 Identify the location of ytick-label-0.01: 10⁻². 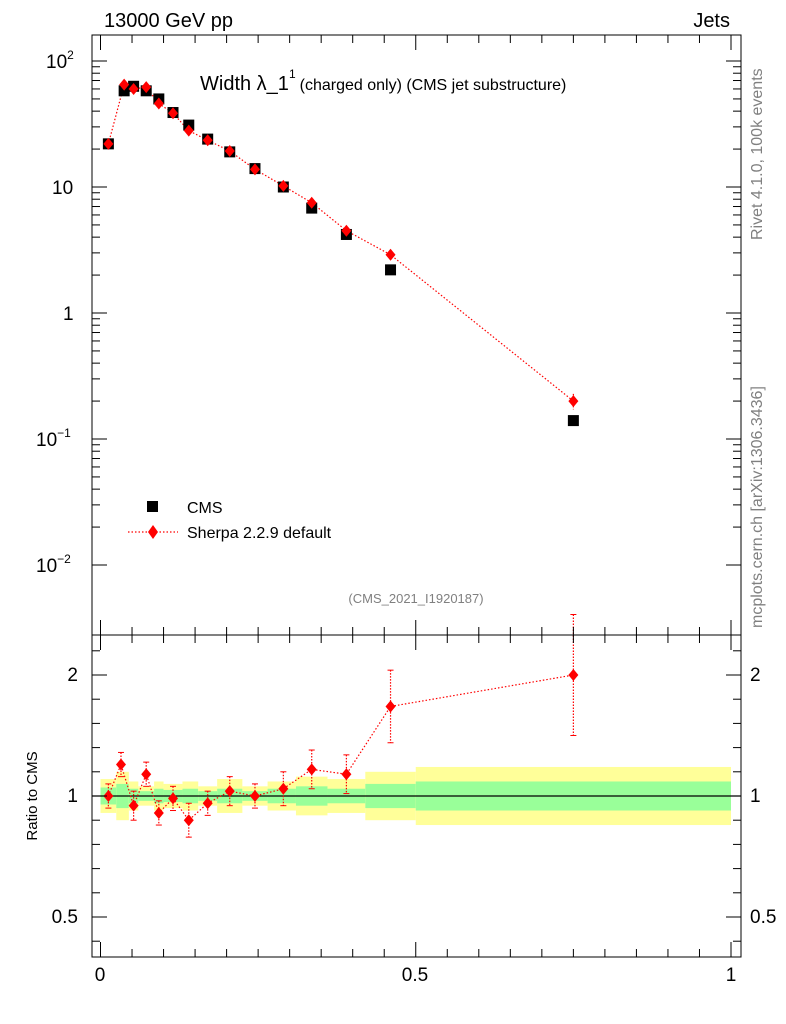
(53, 564).